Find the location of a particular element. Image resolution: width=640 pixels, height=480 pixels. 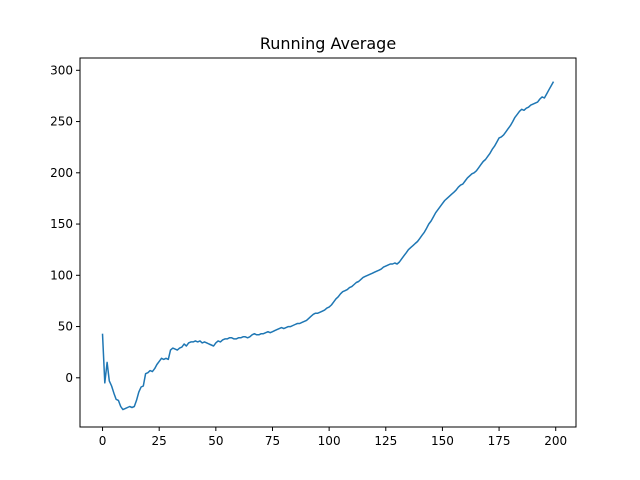

y-tick-label: 200 is located at coordinates (61, 173).